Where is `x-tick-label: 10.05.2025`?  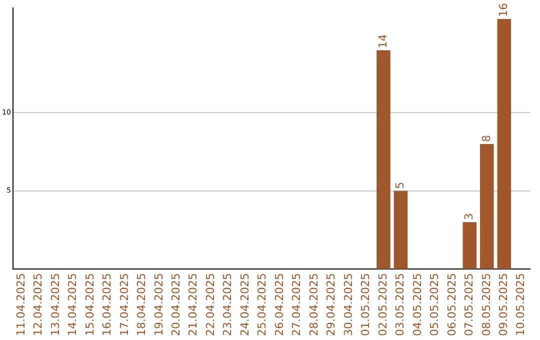 x-tick-label: 10.05.2025 is located at coordinates (521, 304).